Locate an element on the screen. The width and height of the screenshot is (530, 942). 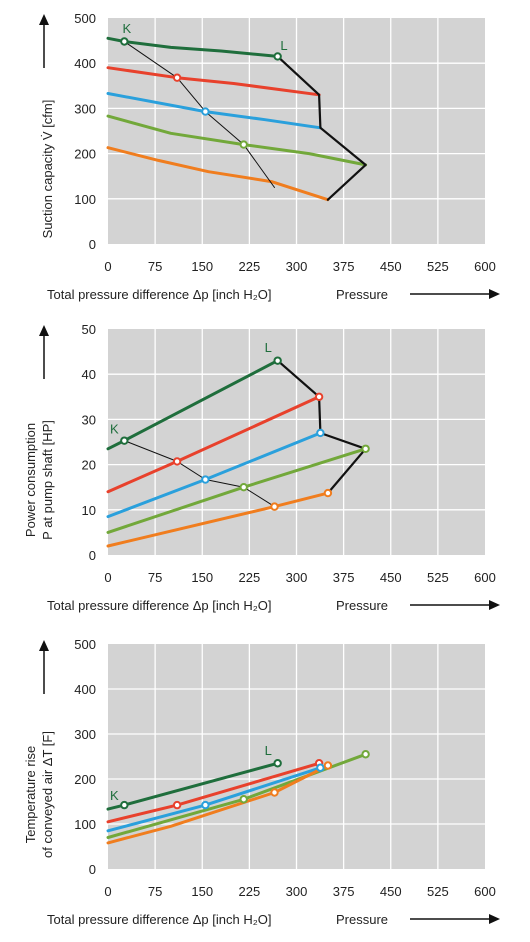
y-tick-label: 30 is located at coordinates (89, 419).